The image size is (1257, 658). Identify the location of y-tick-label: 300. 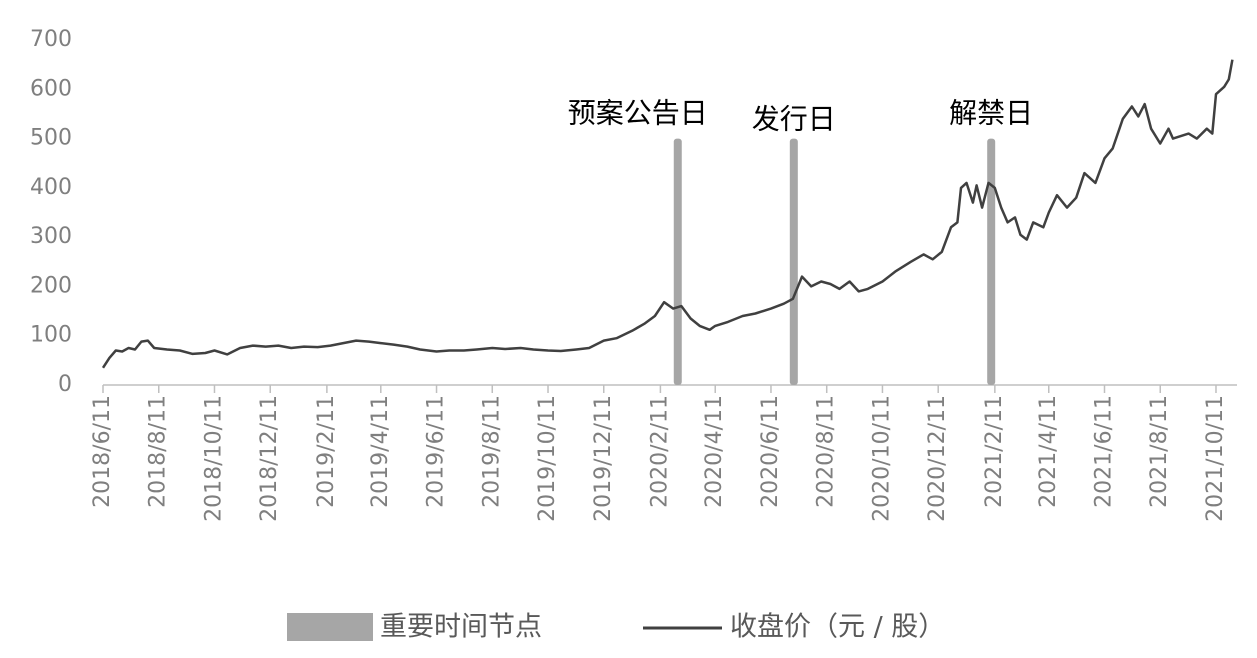
(51, 236).